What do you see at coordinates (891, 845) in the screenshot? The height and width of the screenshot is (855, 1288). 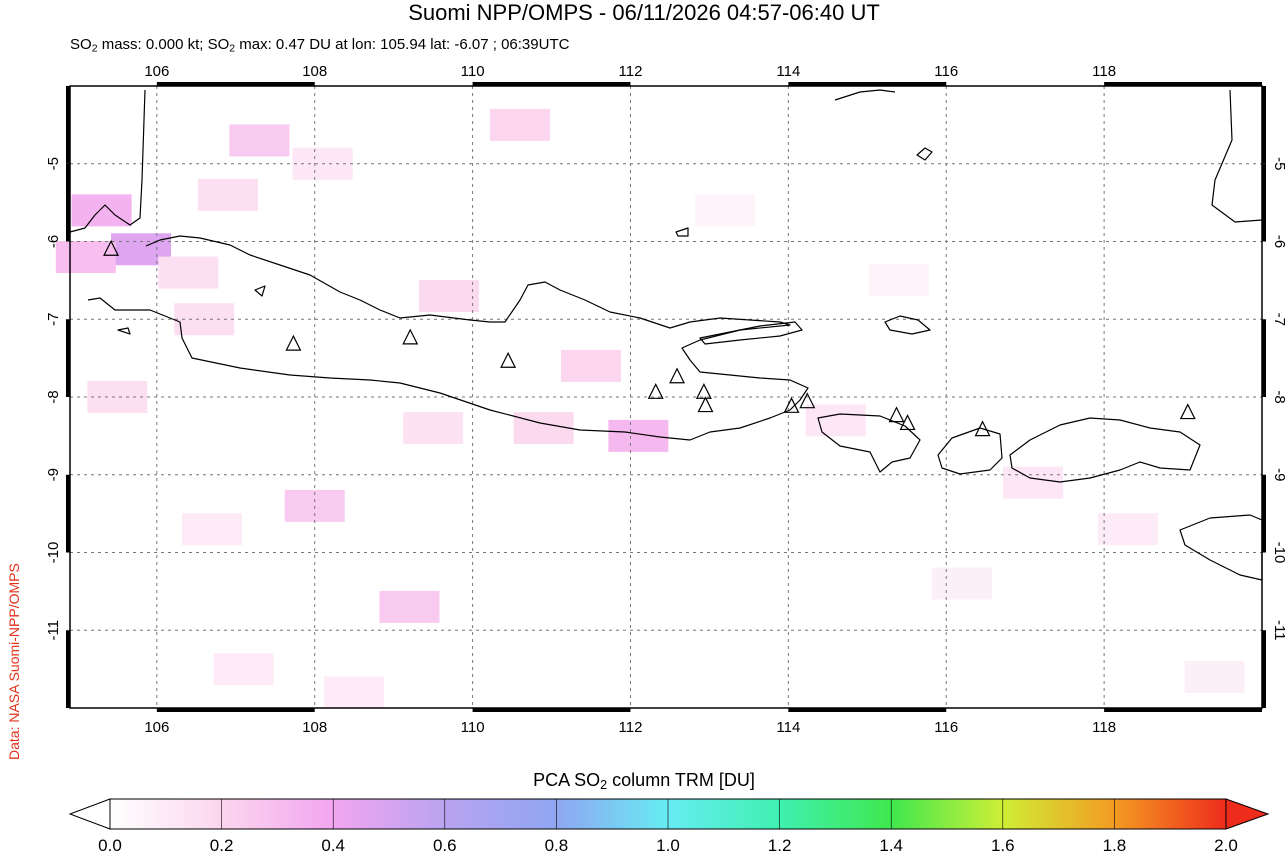 I see `colorbar-tick-label: 1.4` at bounding box center [891, 845].